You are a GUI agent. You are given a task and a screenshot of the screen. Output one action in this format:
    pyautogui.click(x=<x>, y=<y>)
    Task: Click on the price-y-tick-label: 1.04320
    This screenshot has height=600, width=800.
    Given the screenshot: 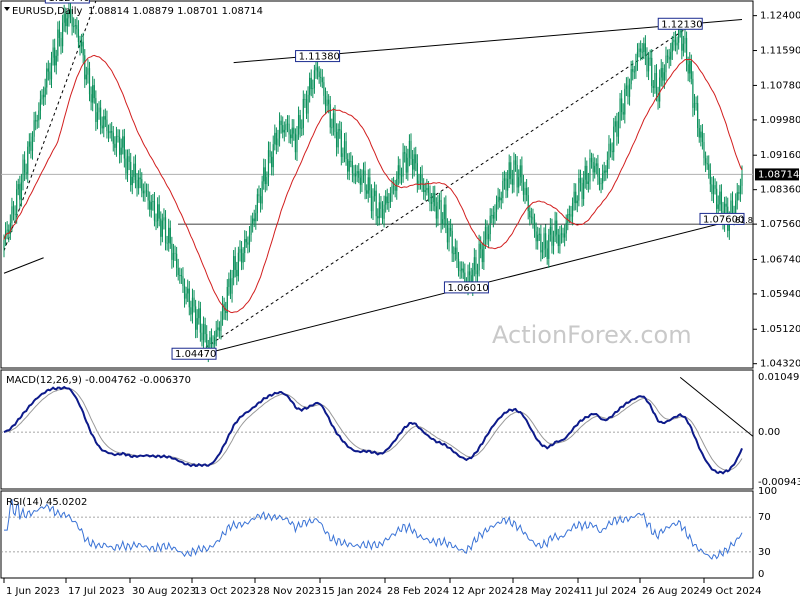 What is the action you would take?
    pyautogui.click(x=780, y=364)
    